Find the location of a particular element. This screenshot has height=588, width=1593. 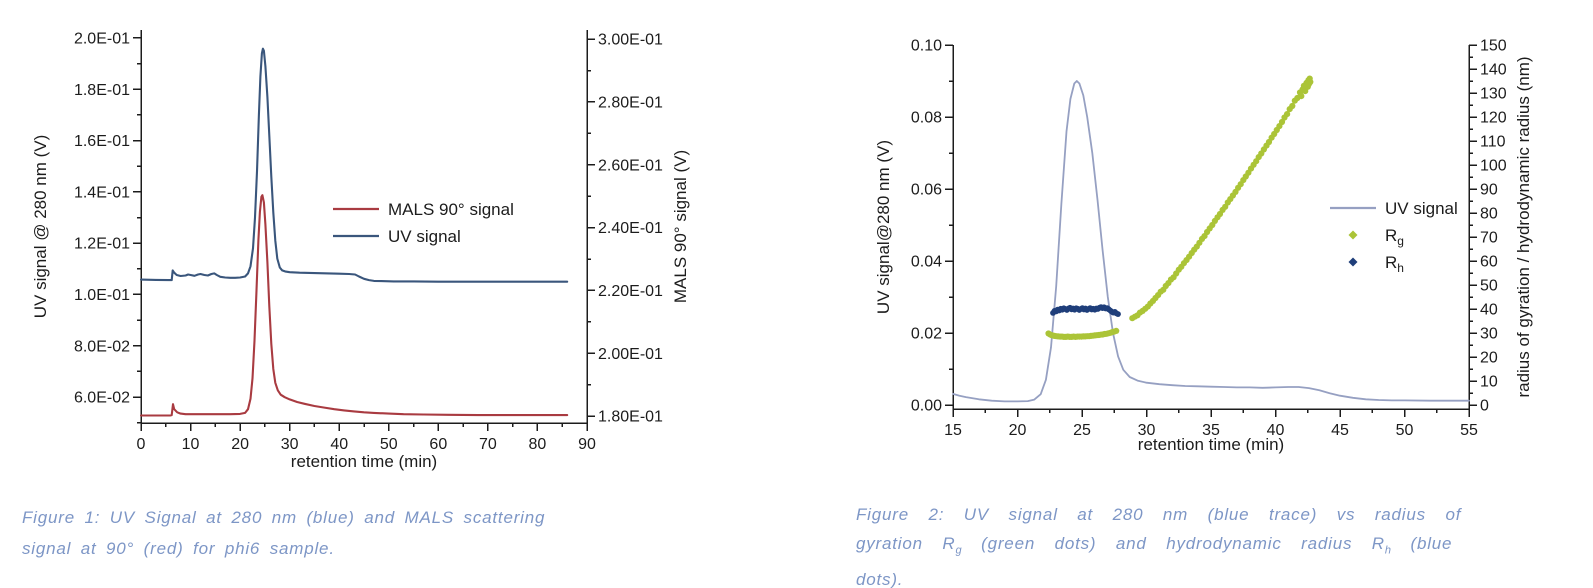

figure1-legend-mals: MALS 90° signal is located at coordinates (423, 209).